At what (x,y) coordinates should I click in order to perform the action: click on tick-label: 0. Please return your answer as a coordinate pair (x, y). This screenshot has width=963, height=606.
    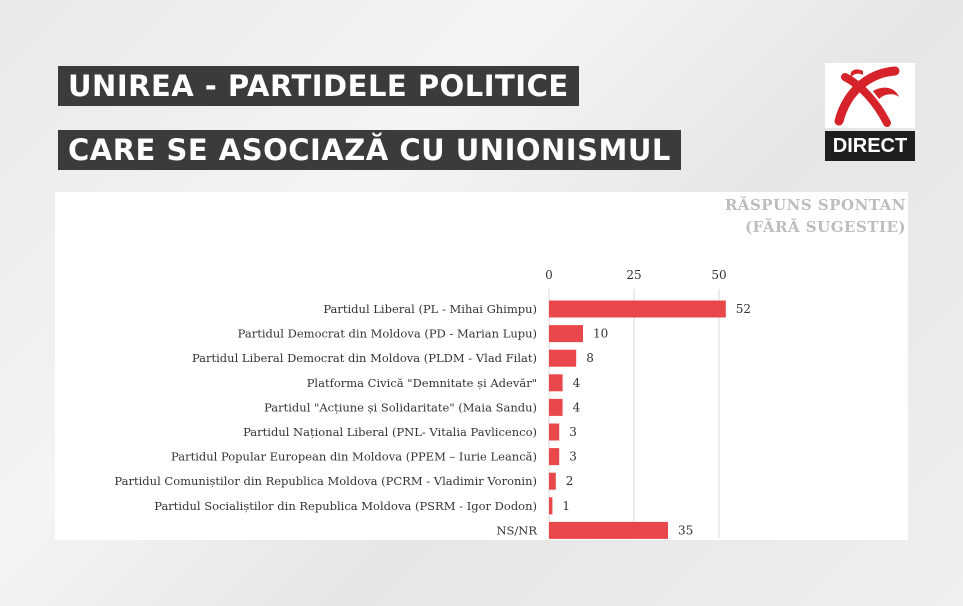
    Looking at the image, I should click on (549, 275).